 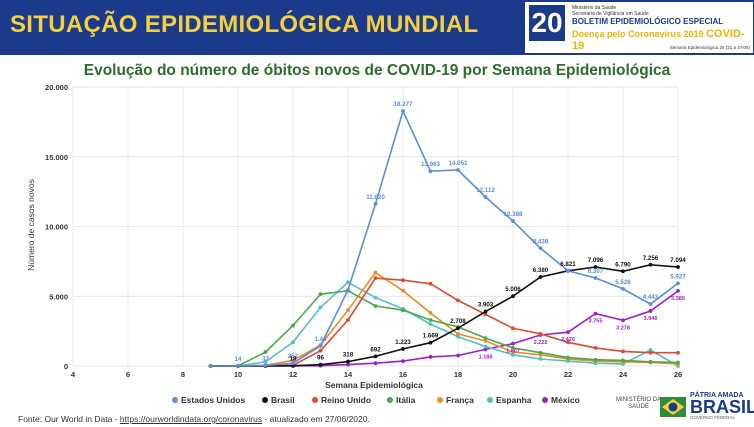 I want to click on data-label: 10.388, so click(x=513, y=214).